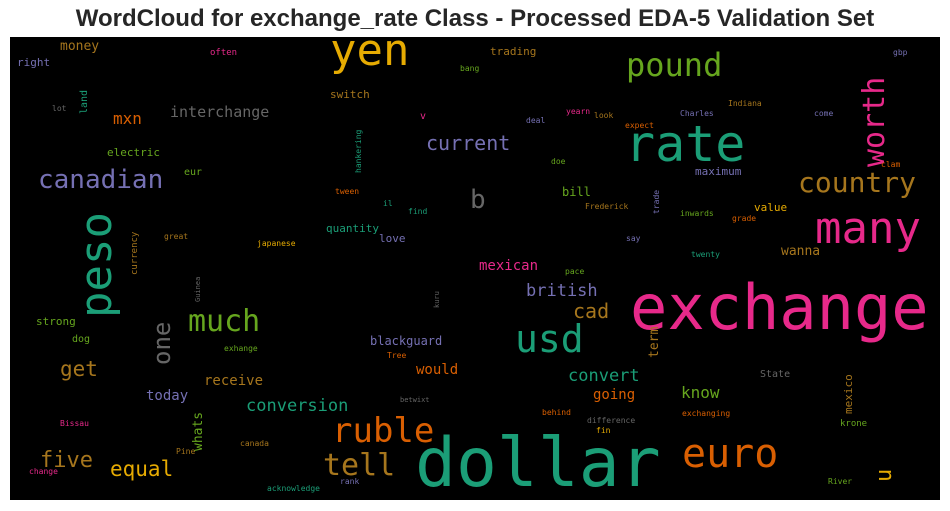 This screenshot has height=511, width=950. What do you see at coordinates (604, 115) in the screenshot?
I see `word-look: look` at bounding box center [604, 115].